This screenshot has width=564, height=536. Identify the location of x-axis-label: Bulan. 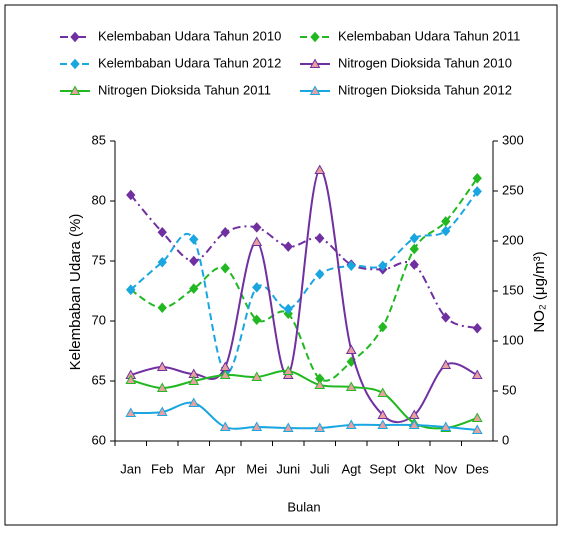
(303, 506).